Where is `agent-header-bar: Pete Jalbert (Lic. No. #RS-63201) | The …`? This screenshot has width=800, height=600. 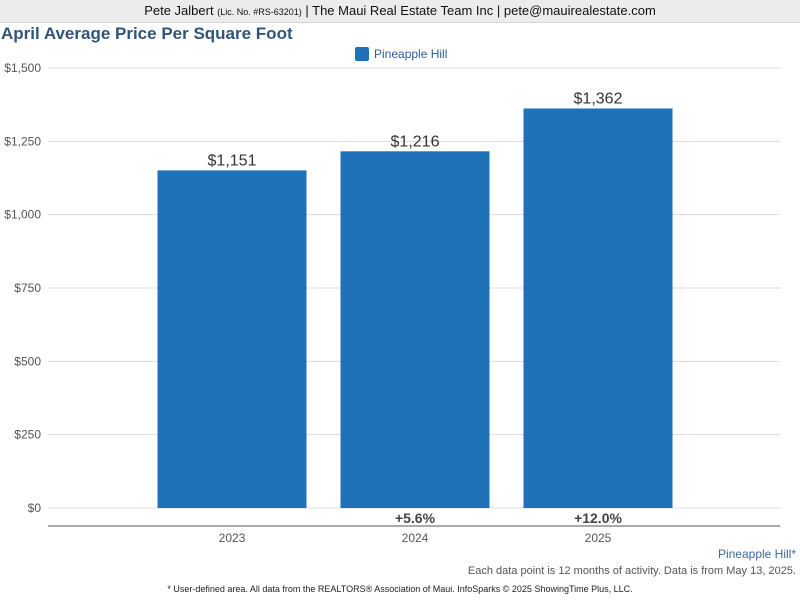 agent-header-bar: Pete Jalbert (Lic. No. #RS-63201) | The … is located at coordinates (400, 11).